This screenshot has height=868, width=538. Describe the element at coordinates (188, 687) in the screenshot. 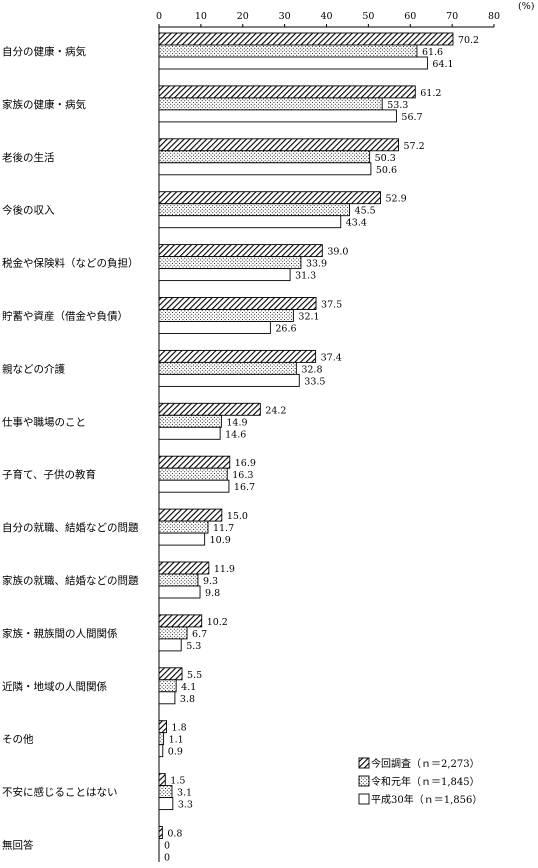

I see `value-label: 4.1` at that location.